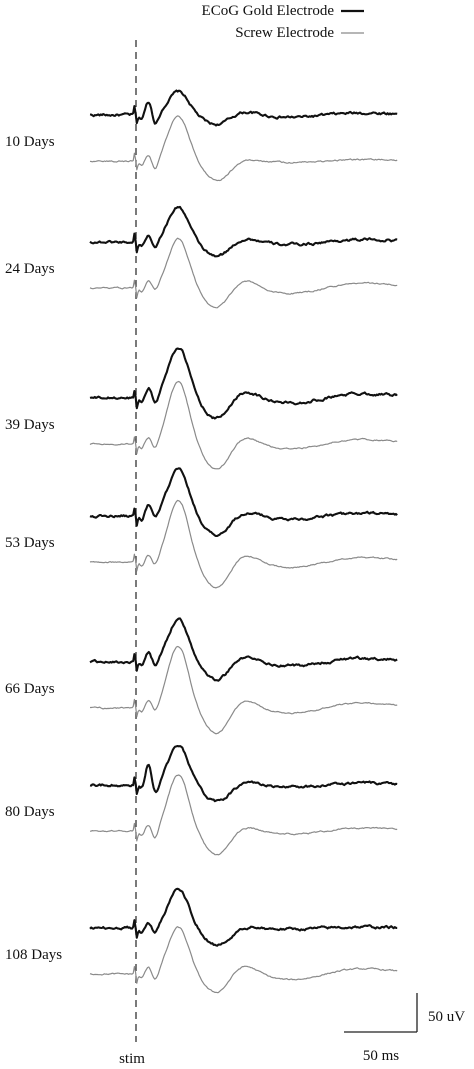 Image resolution: width=474 pixels, height=1069 pixels. I want to click on legend: ECoG Gold Electrode Screw Electrode, so click(283, 22).